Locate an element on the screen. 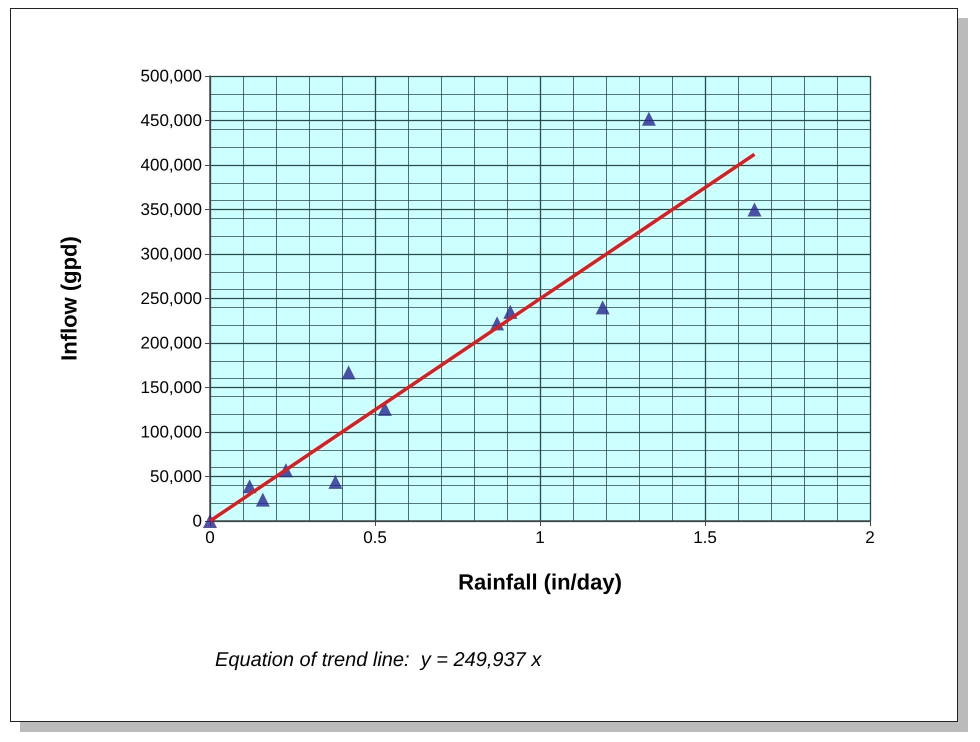 This screenshot has height=742, width=980. x-tick-label: 1.5 is located at coordinates (705, 537).